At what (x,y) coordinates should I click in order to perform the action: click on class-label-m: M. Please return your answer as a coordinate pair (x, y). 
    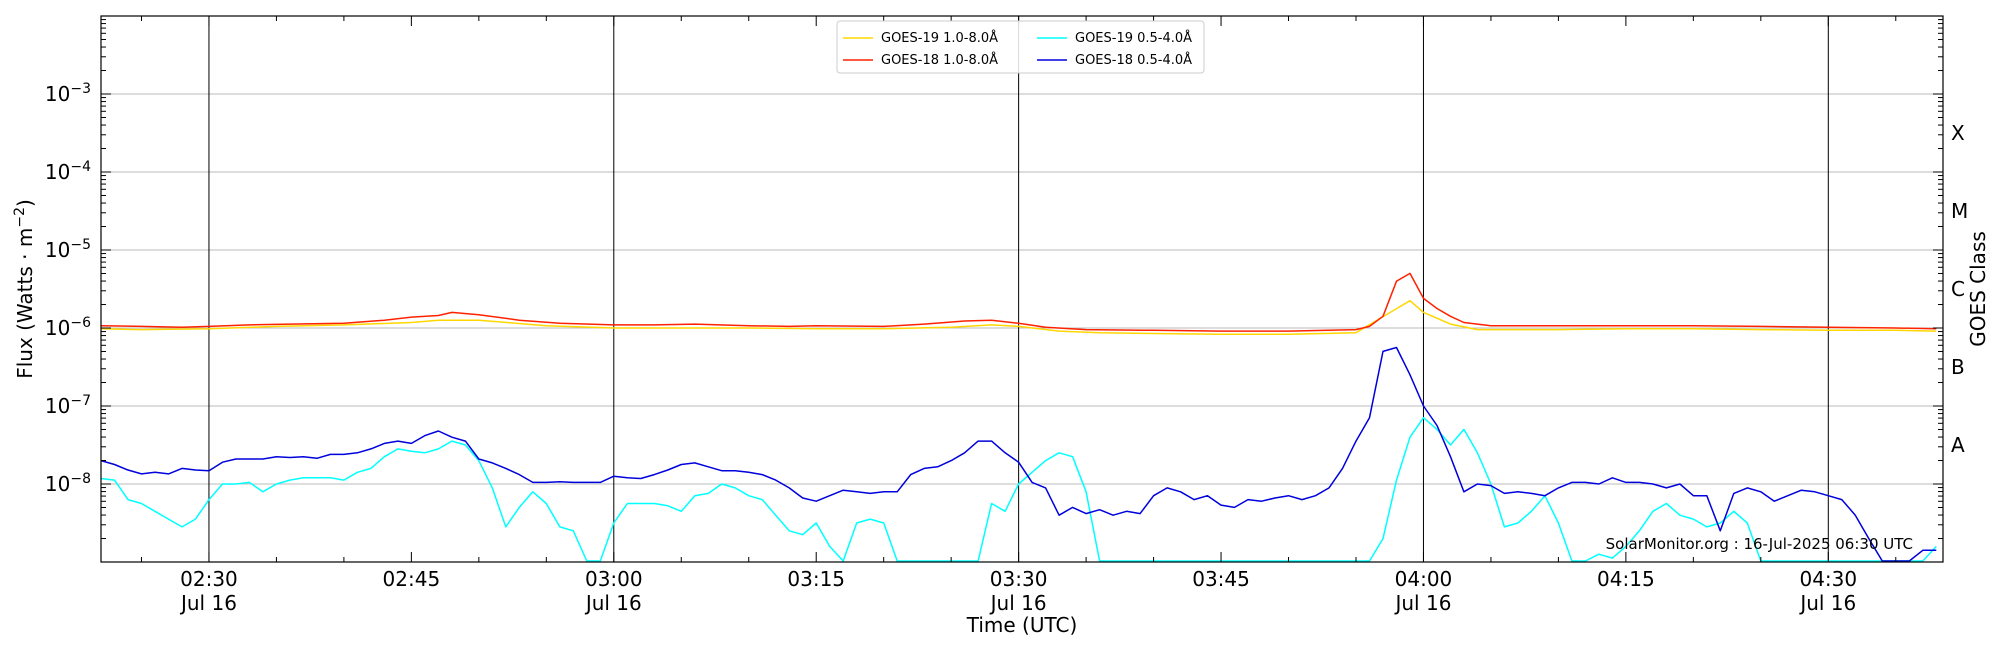
    Looking at the image, I should click on (1959, 211).